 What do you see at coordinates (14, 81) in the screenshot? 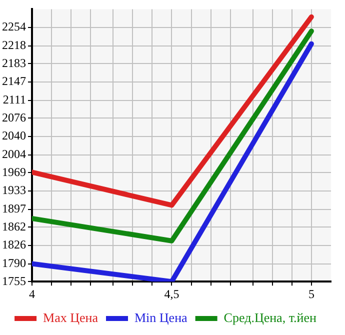
I see `y-tick-label: 2147` at bounding box center [14, 81].